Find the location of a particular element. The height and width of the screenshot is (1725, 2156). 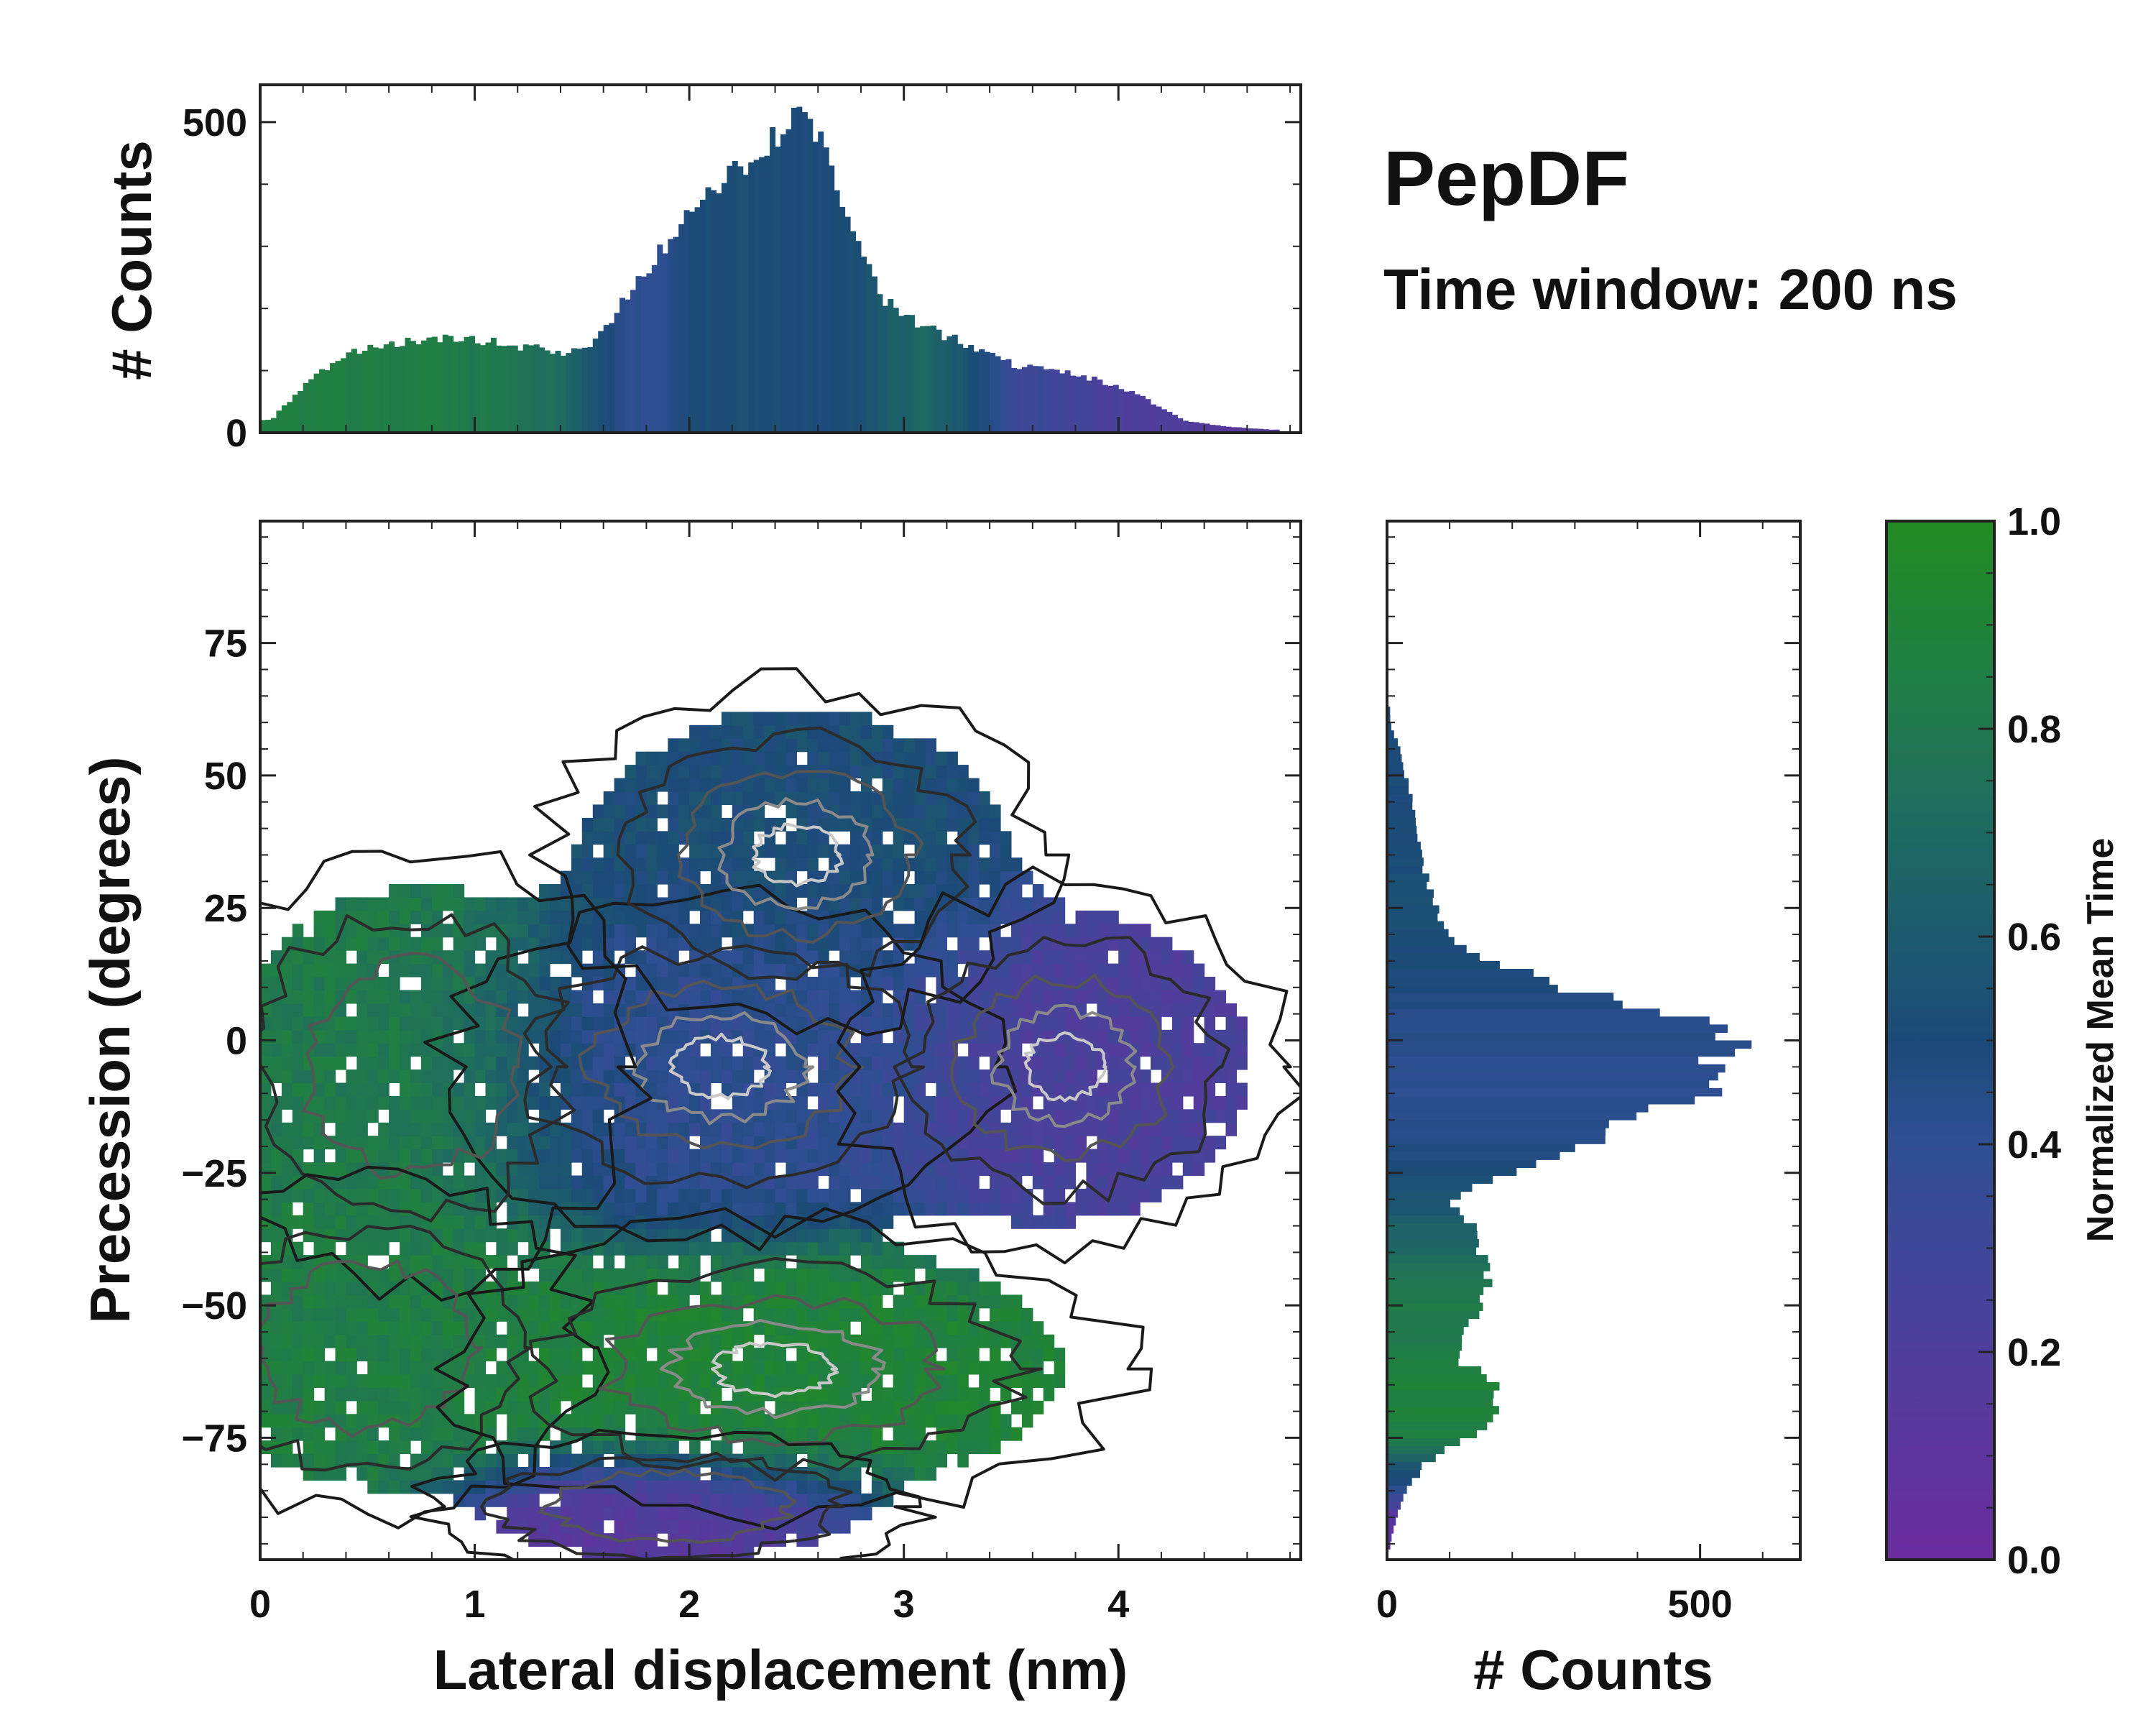

colorbar-ticks: 0.00.20.40.60.81.0 is located at coordinates (2019, 1041).